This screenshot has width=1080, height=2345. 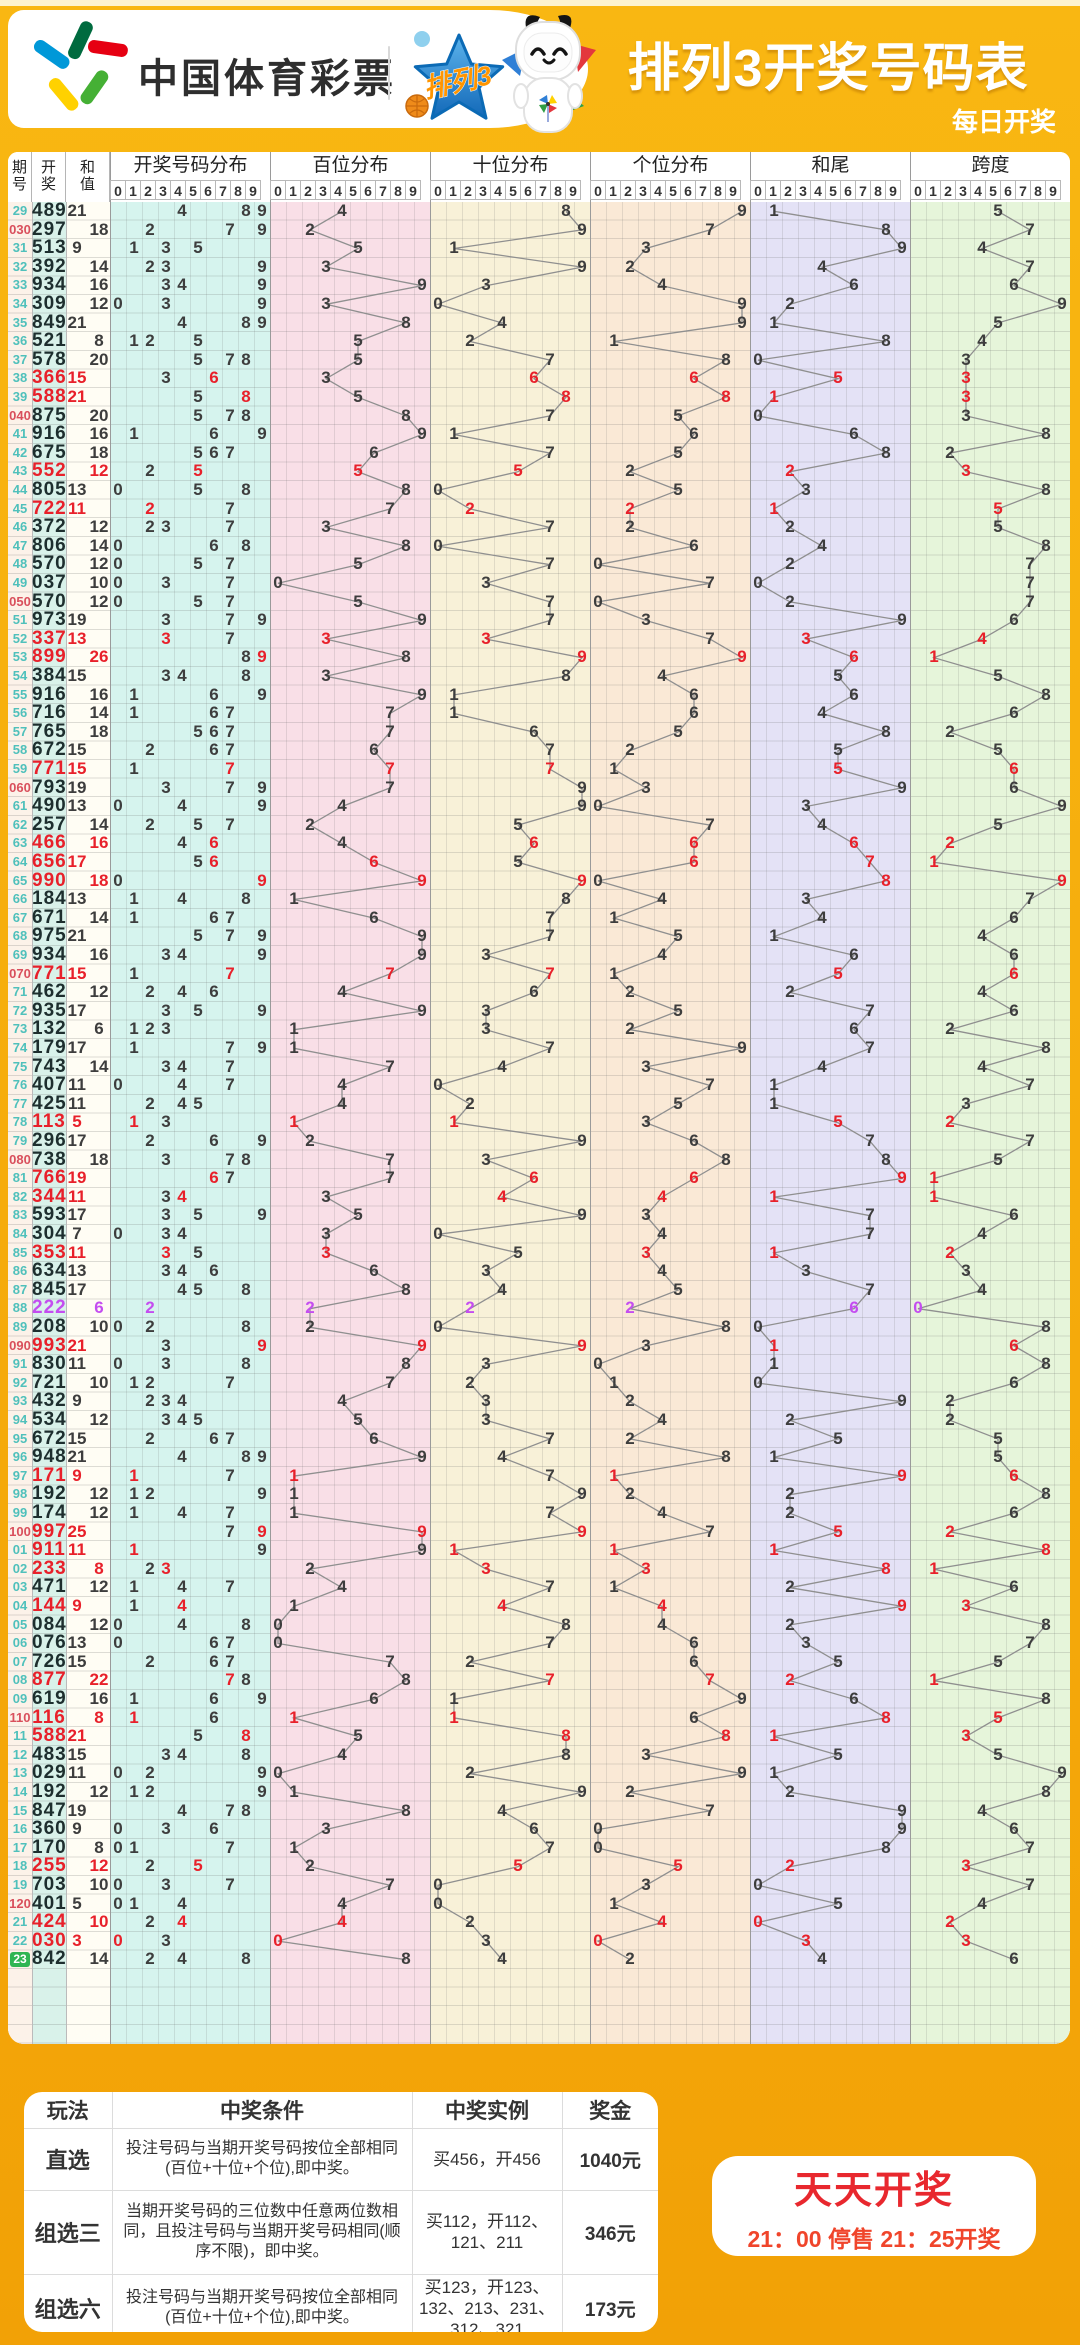 I want to click on hundreds-digit: 5, so click(x=358, y=601).